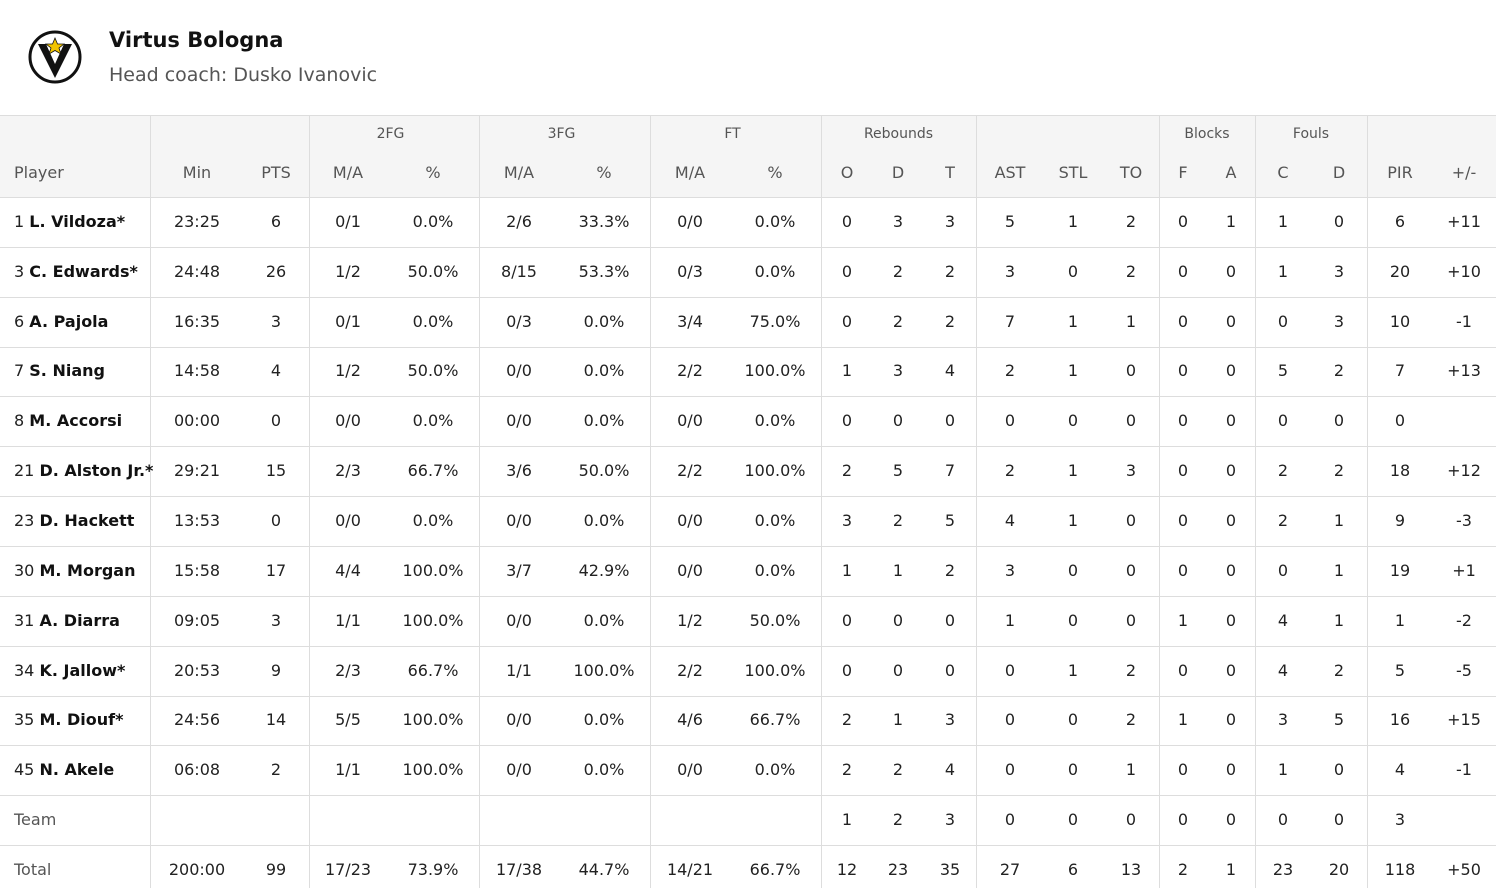 The width and height of the screenshot is (1496, 888). I want to click on player-name: D. Alston Jr.*, so click(96, 471).